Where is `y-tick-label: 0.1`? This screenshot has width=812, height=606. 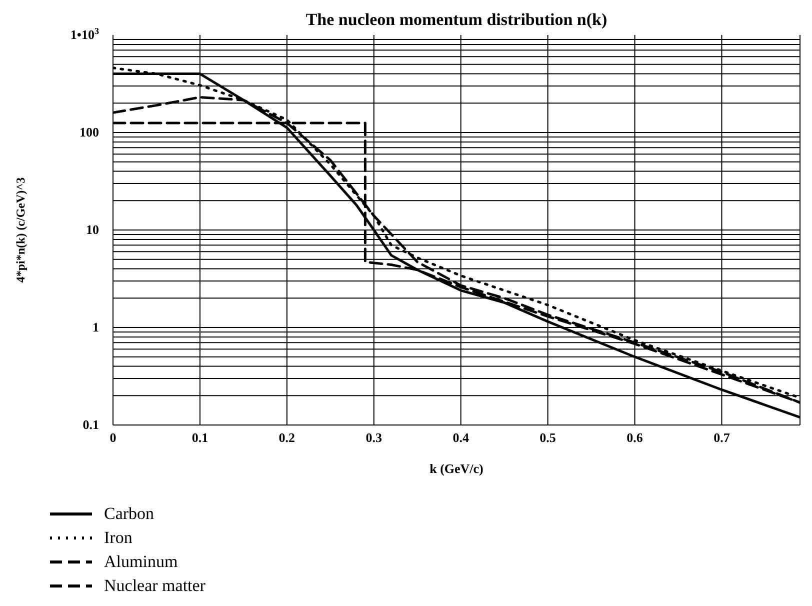
y-tick-label: 0.1 is located at coordinates (90, 424).